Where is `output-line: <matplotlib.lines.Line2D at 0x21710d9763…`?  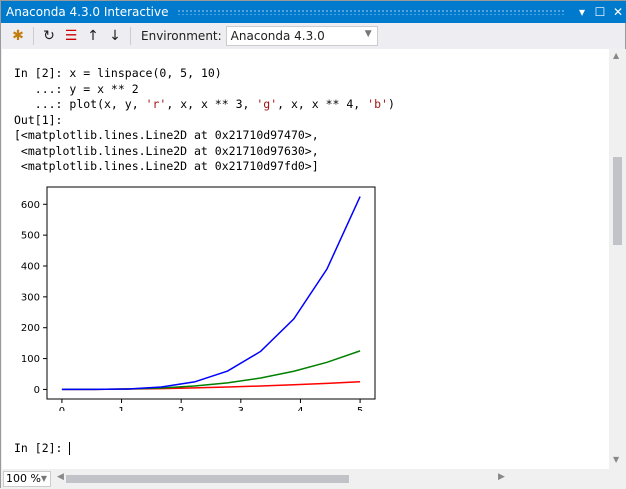 output-line: <matplotlib.lines.Line2D at 0x21710d9763… is located at coordinates (166, 150).